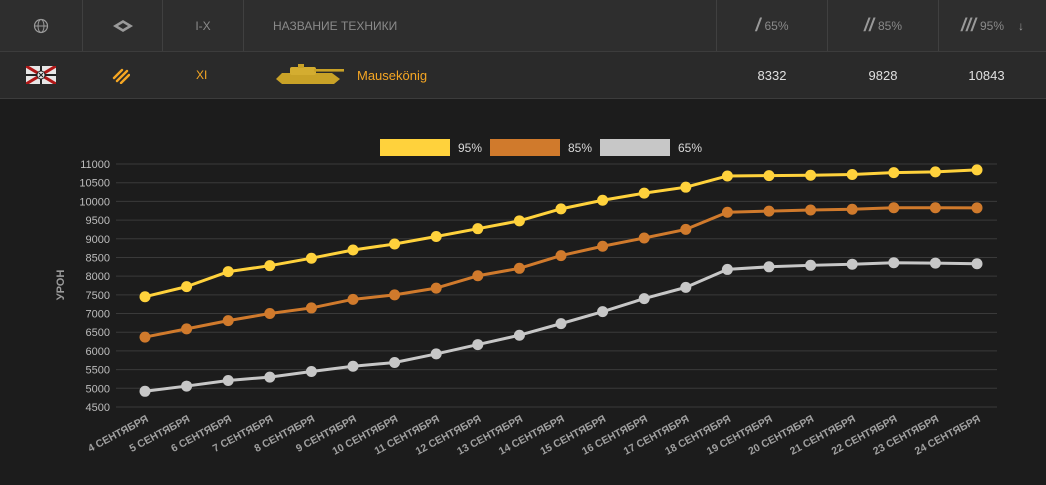 The image size is (1046, 485). I want to click on nation-flag, so click(41, 75).